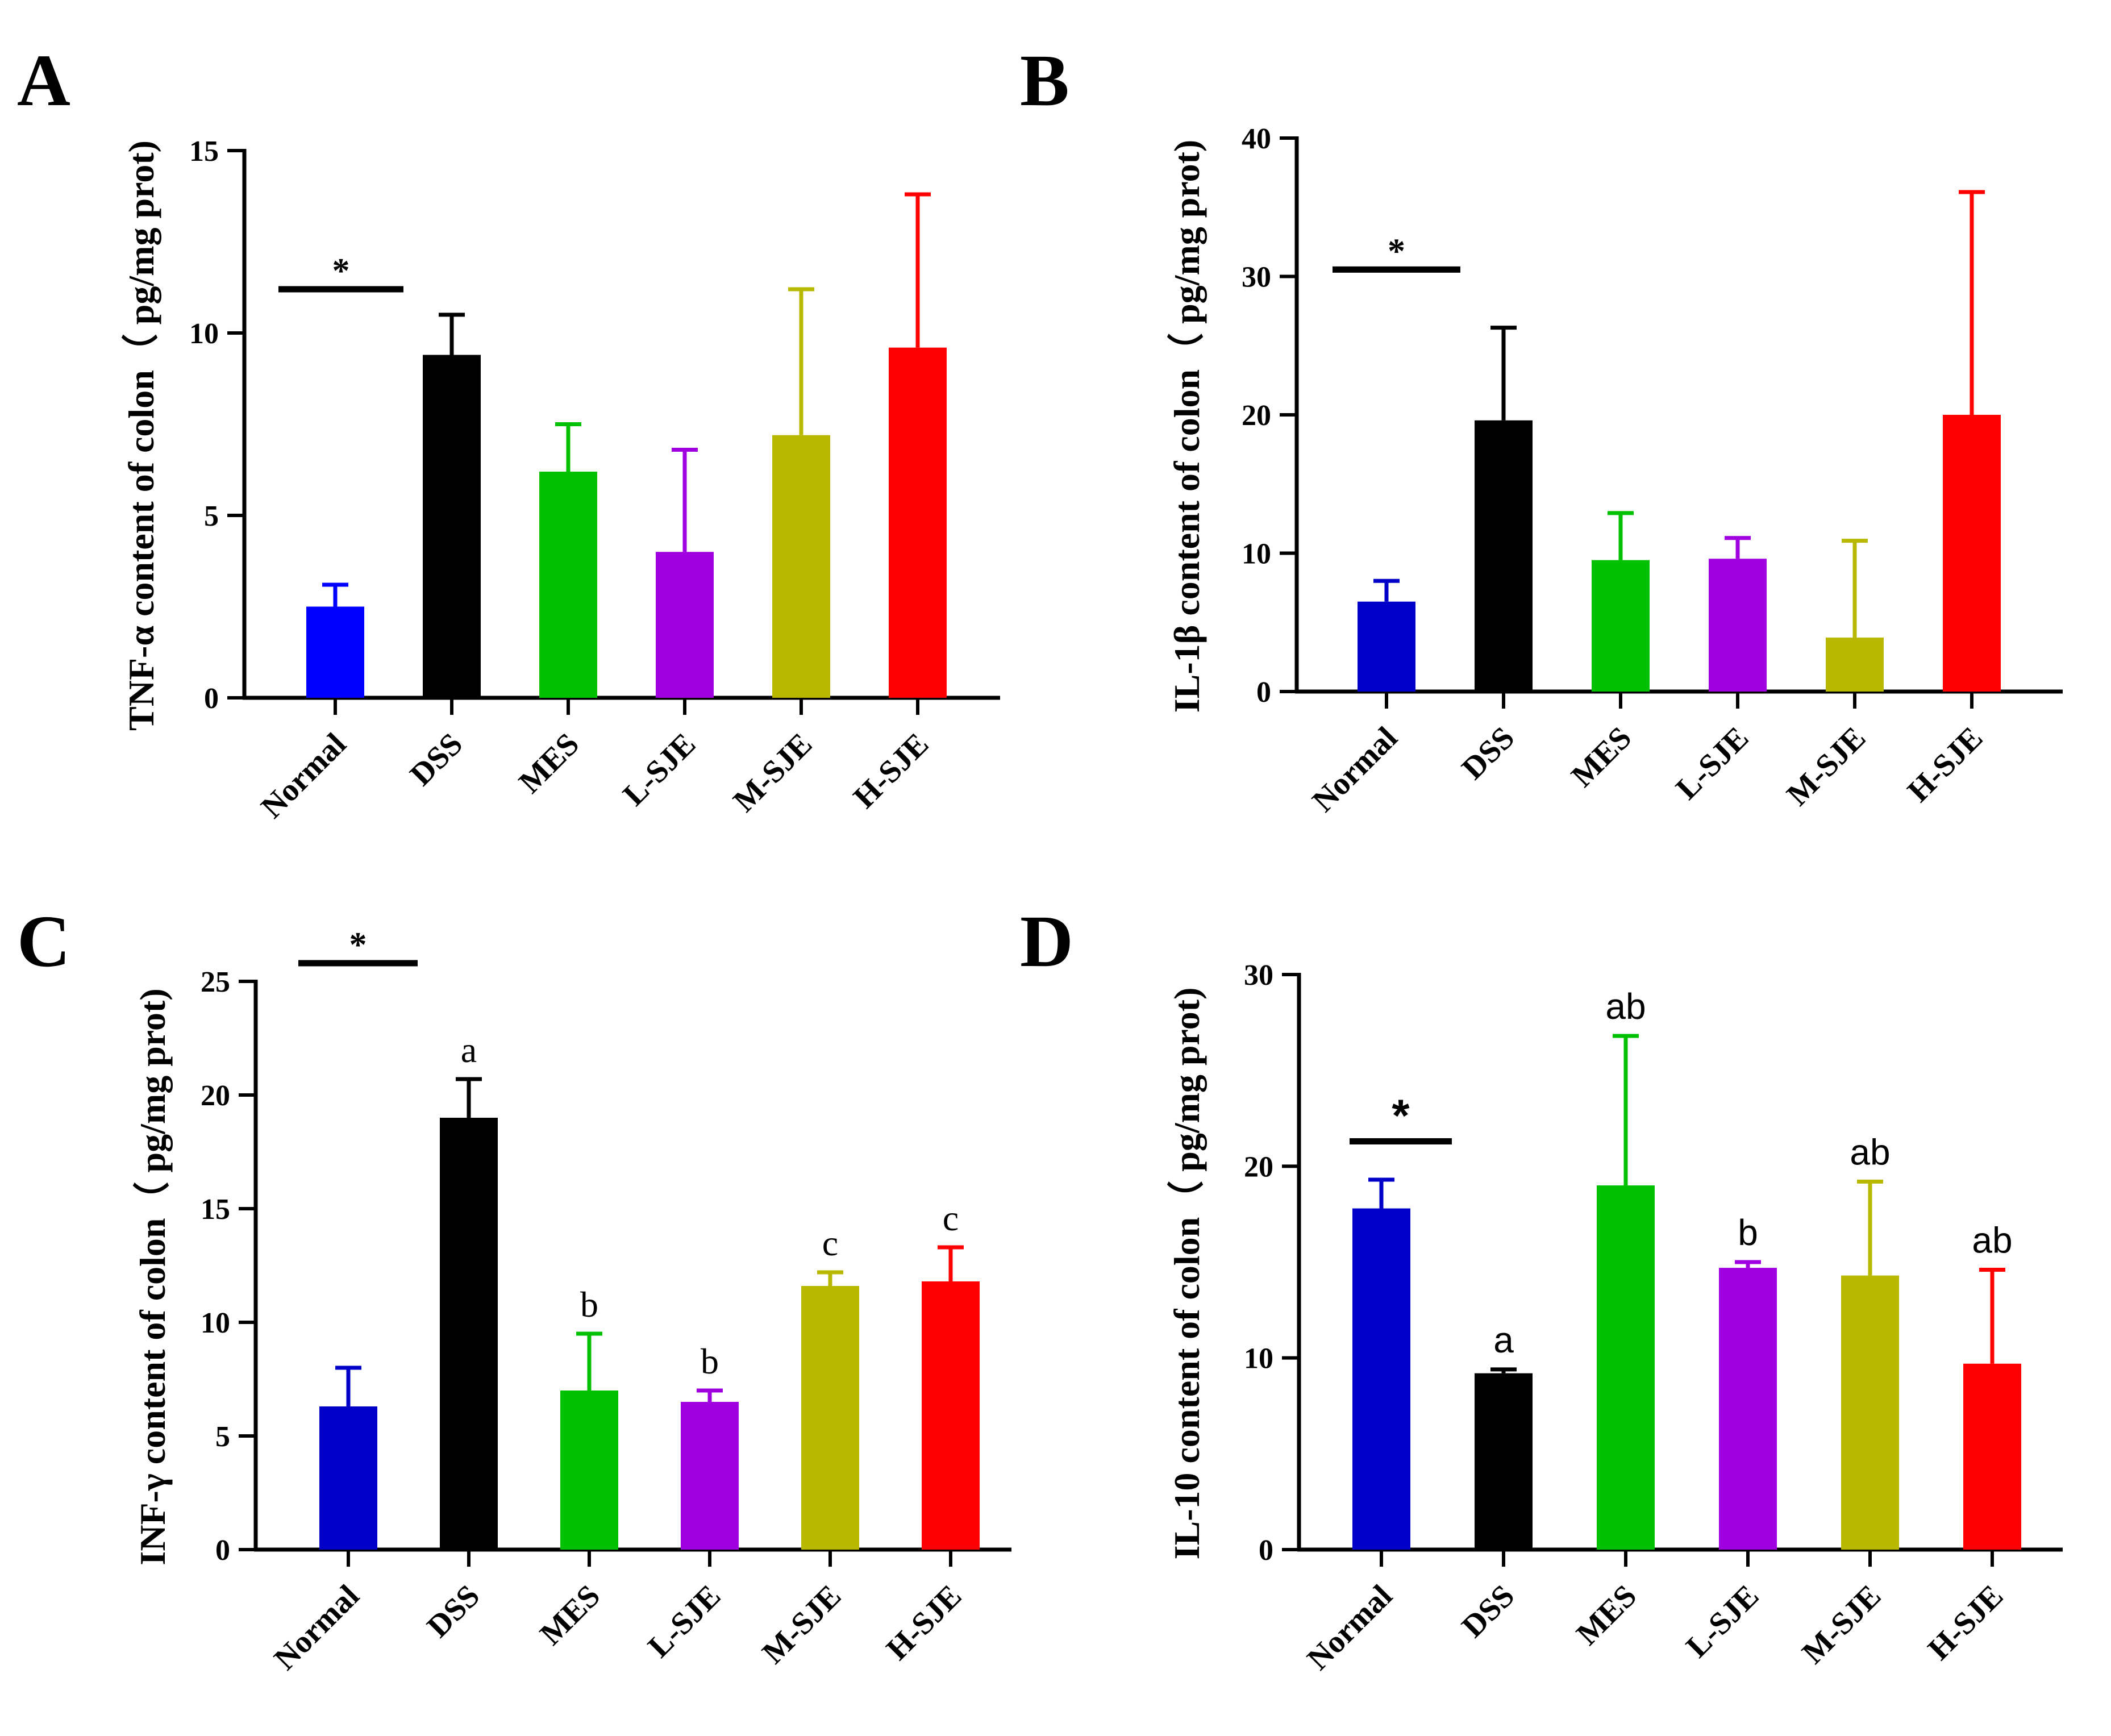 This screenshot has width=2111, height=1736. Describe the element at coordinates (215, 982) in the screenshot. I see `y-tick-label: 25` at that location.